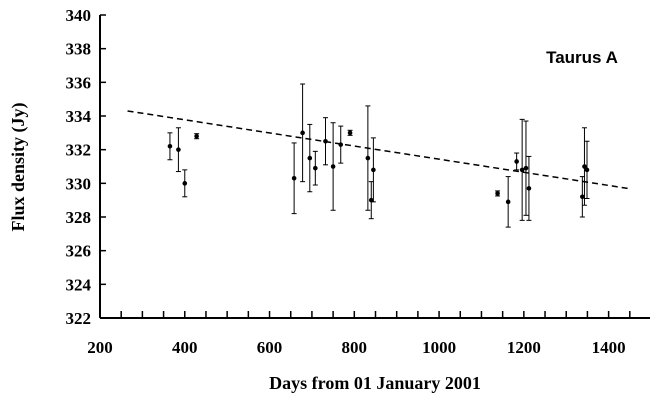 This screenshot has width=650, height=394. I want to click on y-tick-label: 330, so click(79, 183).